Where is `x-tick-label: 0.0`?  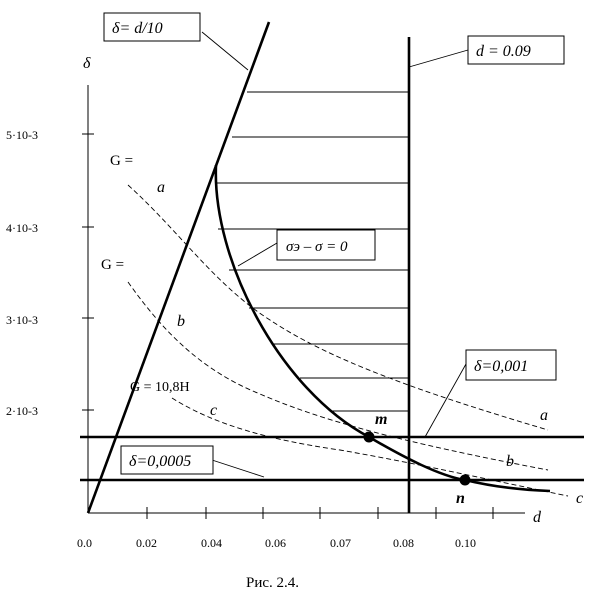 x-tick-label: 0.0 is located at coordinates (84, 543).